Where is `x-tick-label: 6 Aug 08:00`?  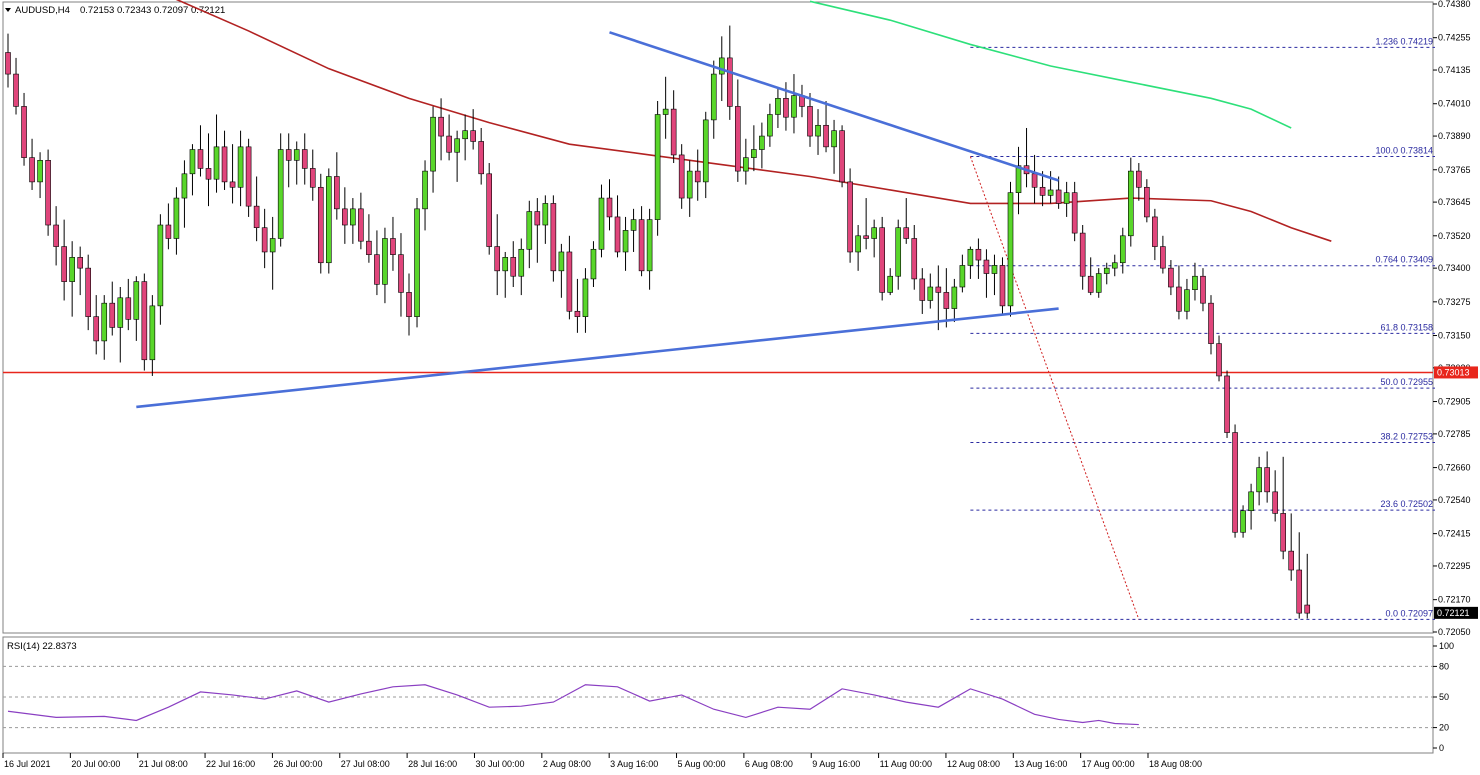 x-tick-label: 6 Aug 08:00 is located at coordinates (769, 764).